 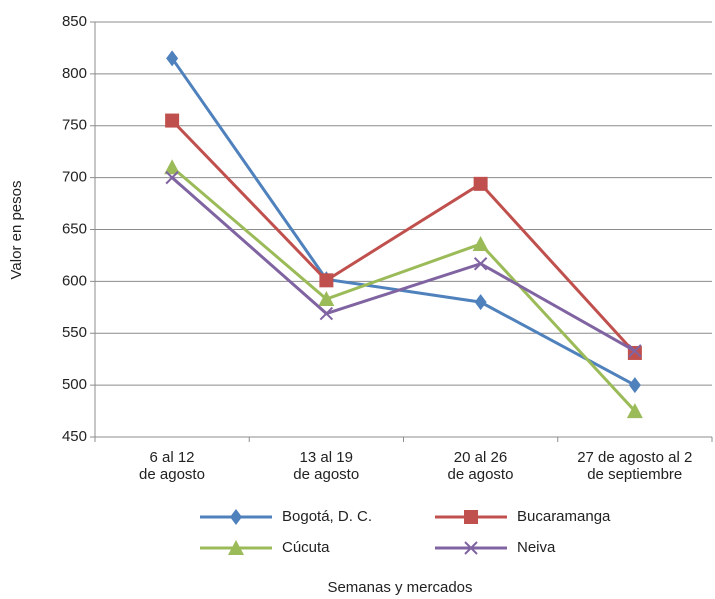 I want to click on x-axis-title: Semanas y mercados, so click(x=399, y=587).